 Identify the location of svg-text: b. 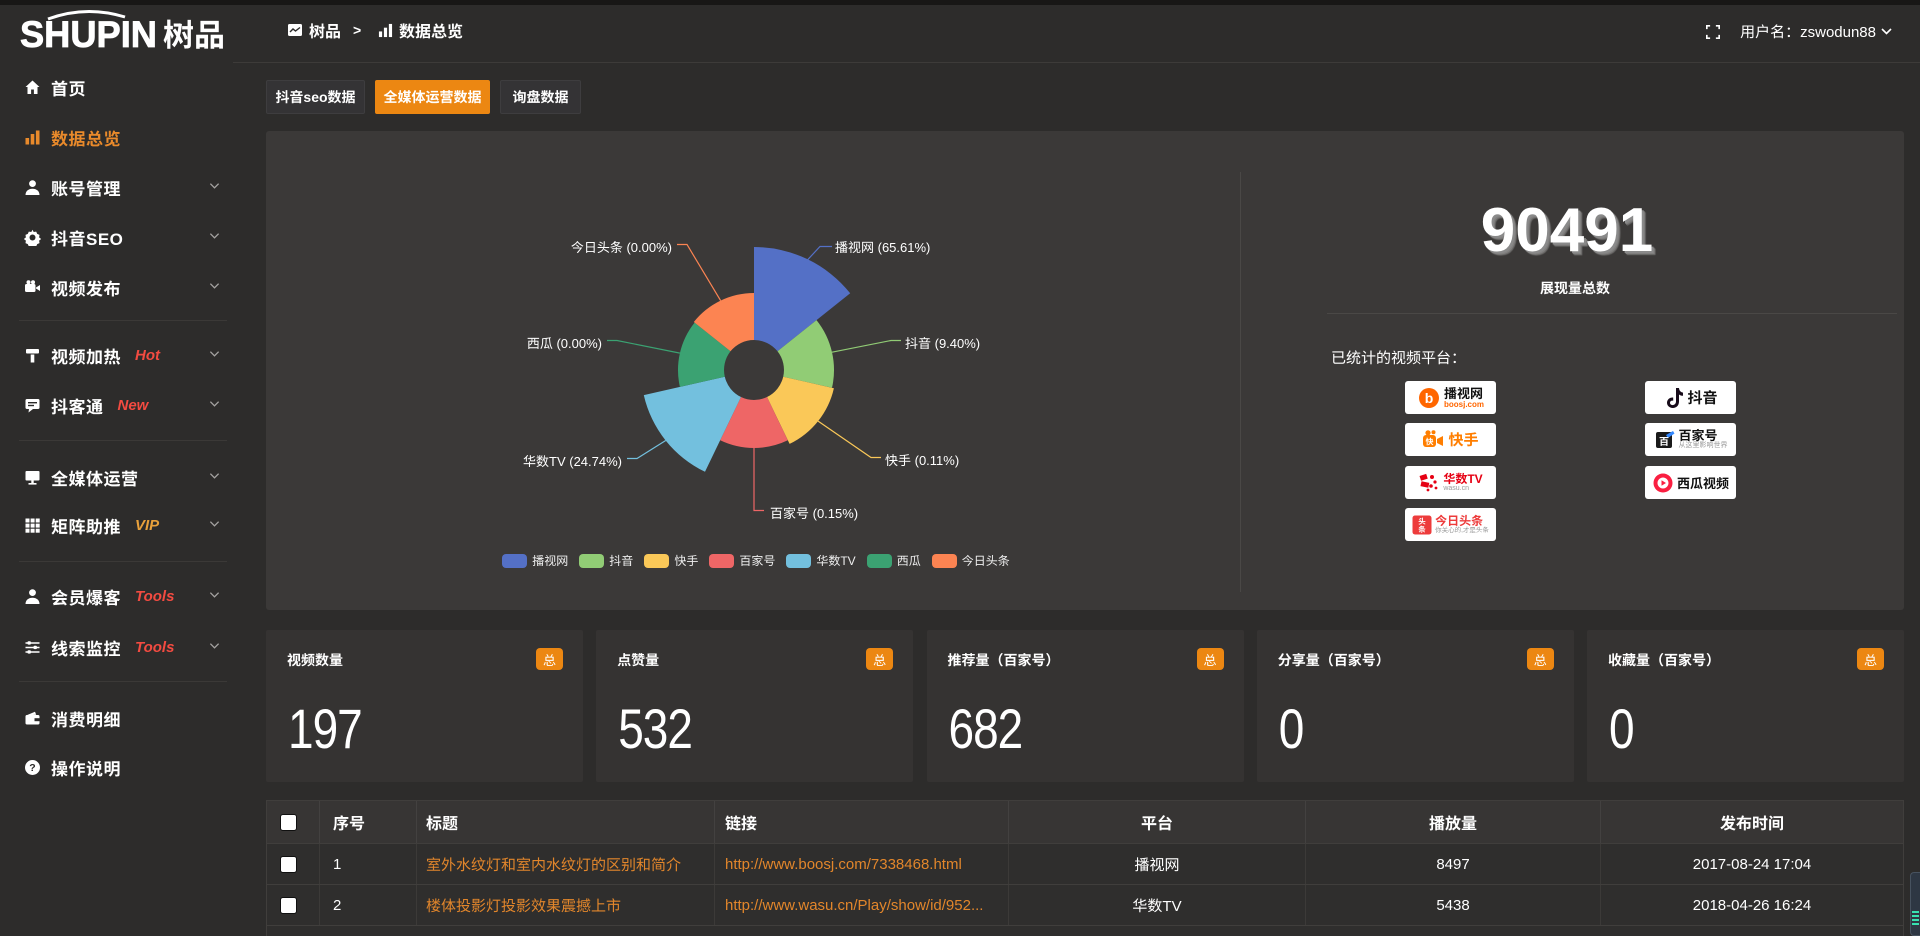
(1429, 398).